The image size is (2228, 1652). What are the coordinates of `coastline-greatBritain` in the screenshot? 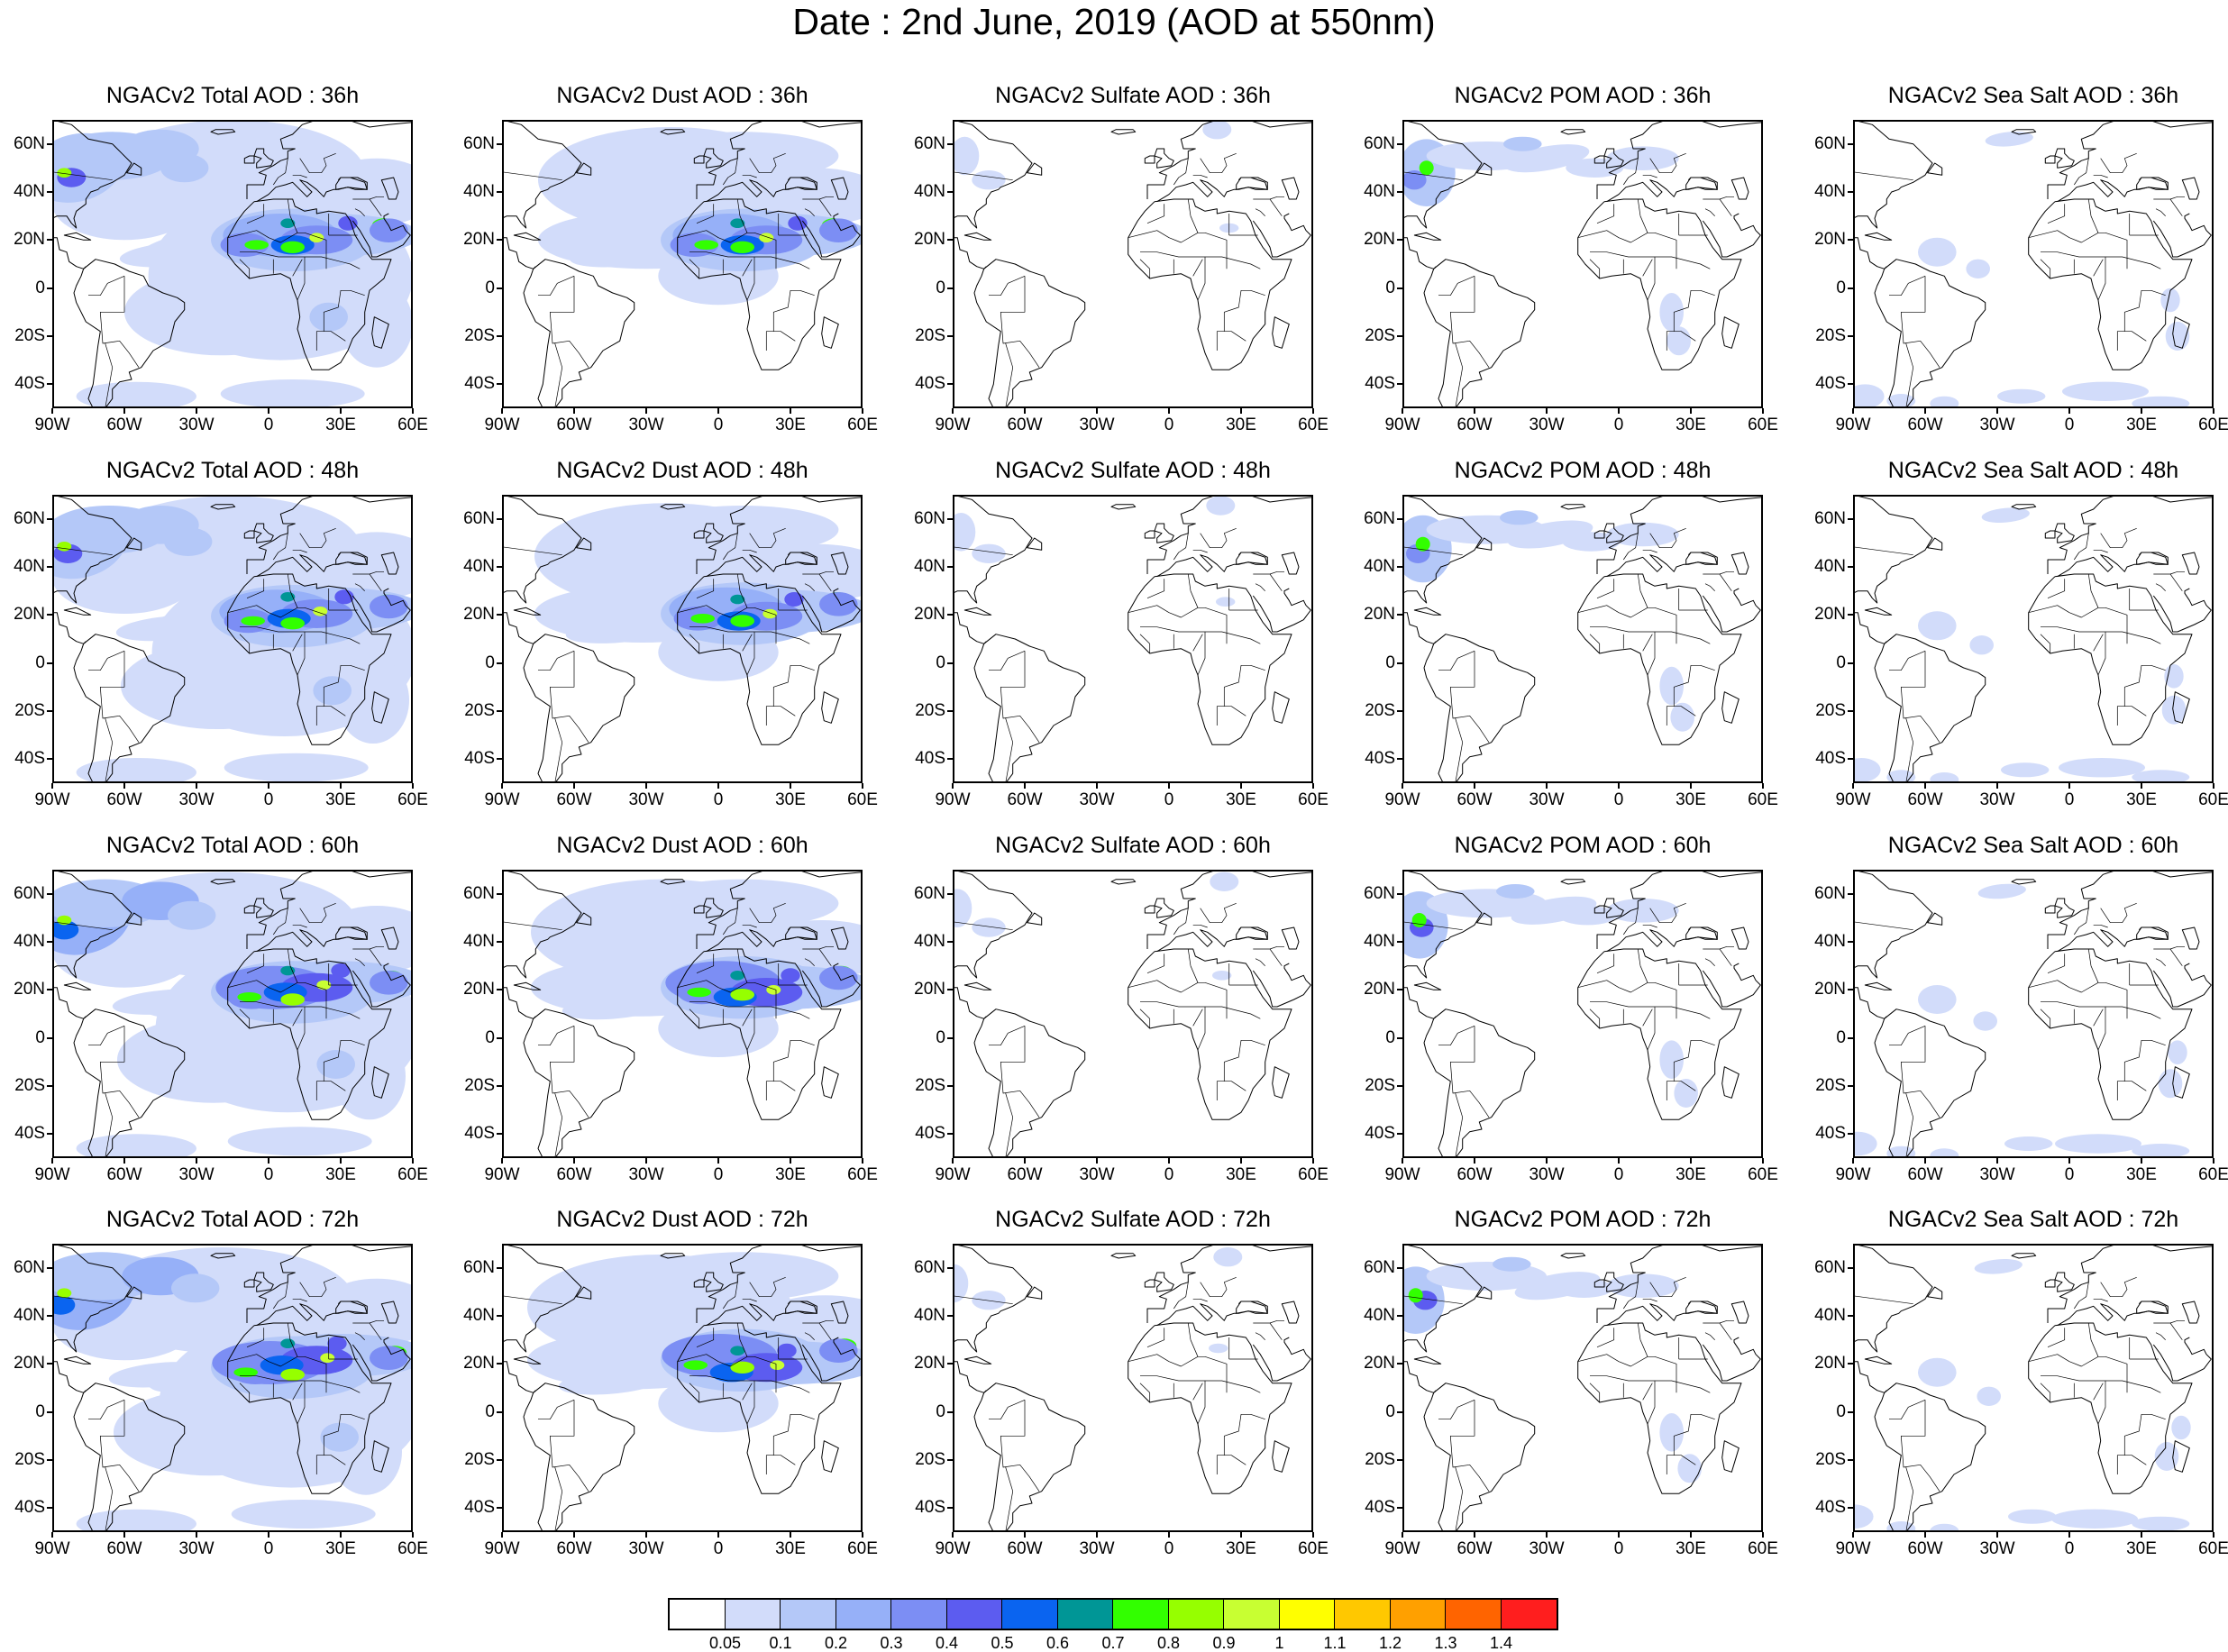 It's located at (1613, 533).